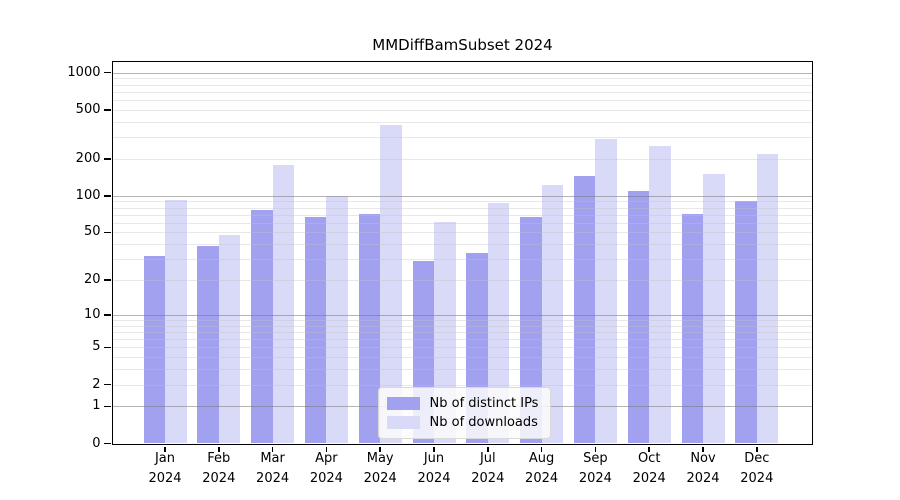 The image size is (900, 500). I want to click on bar-nb-of-downloads-jul, so click(498, 323).